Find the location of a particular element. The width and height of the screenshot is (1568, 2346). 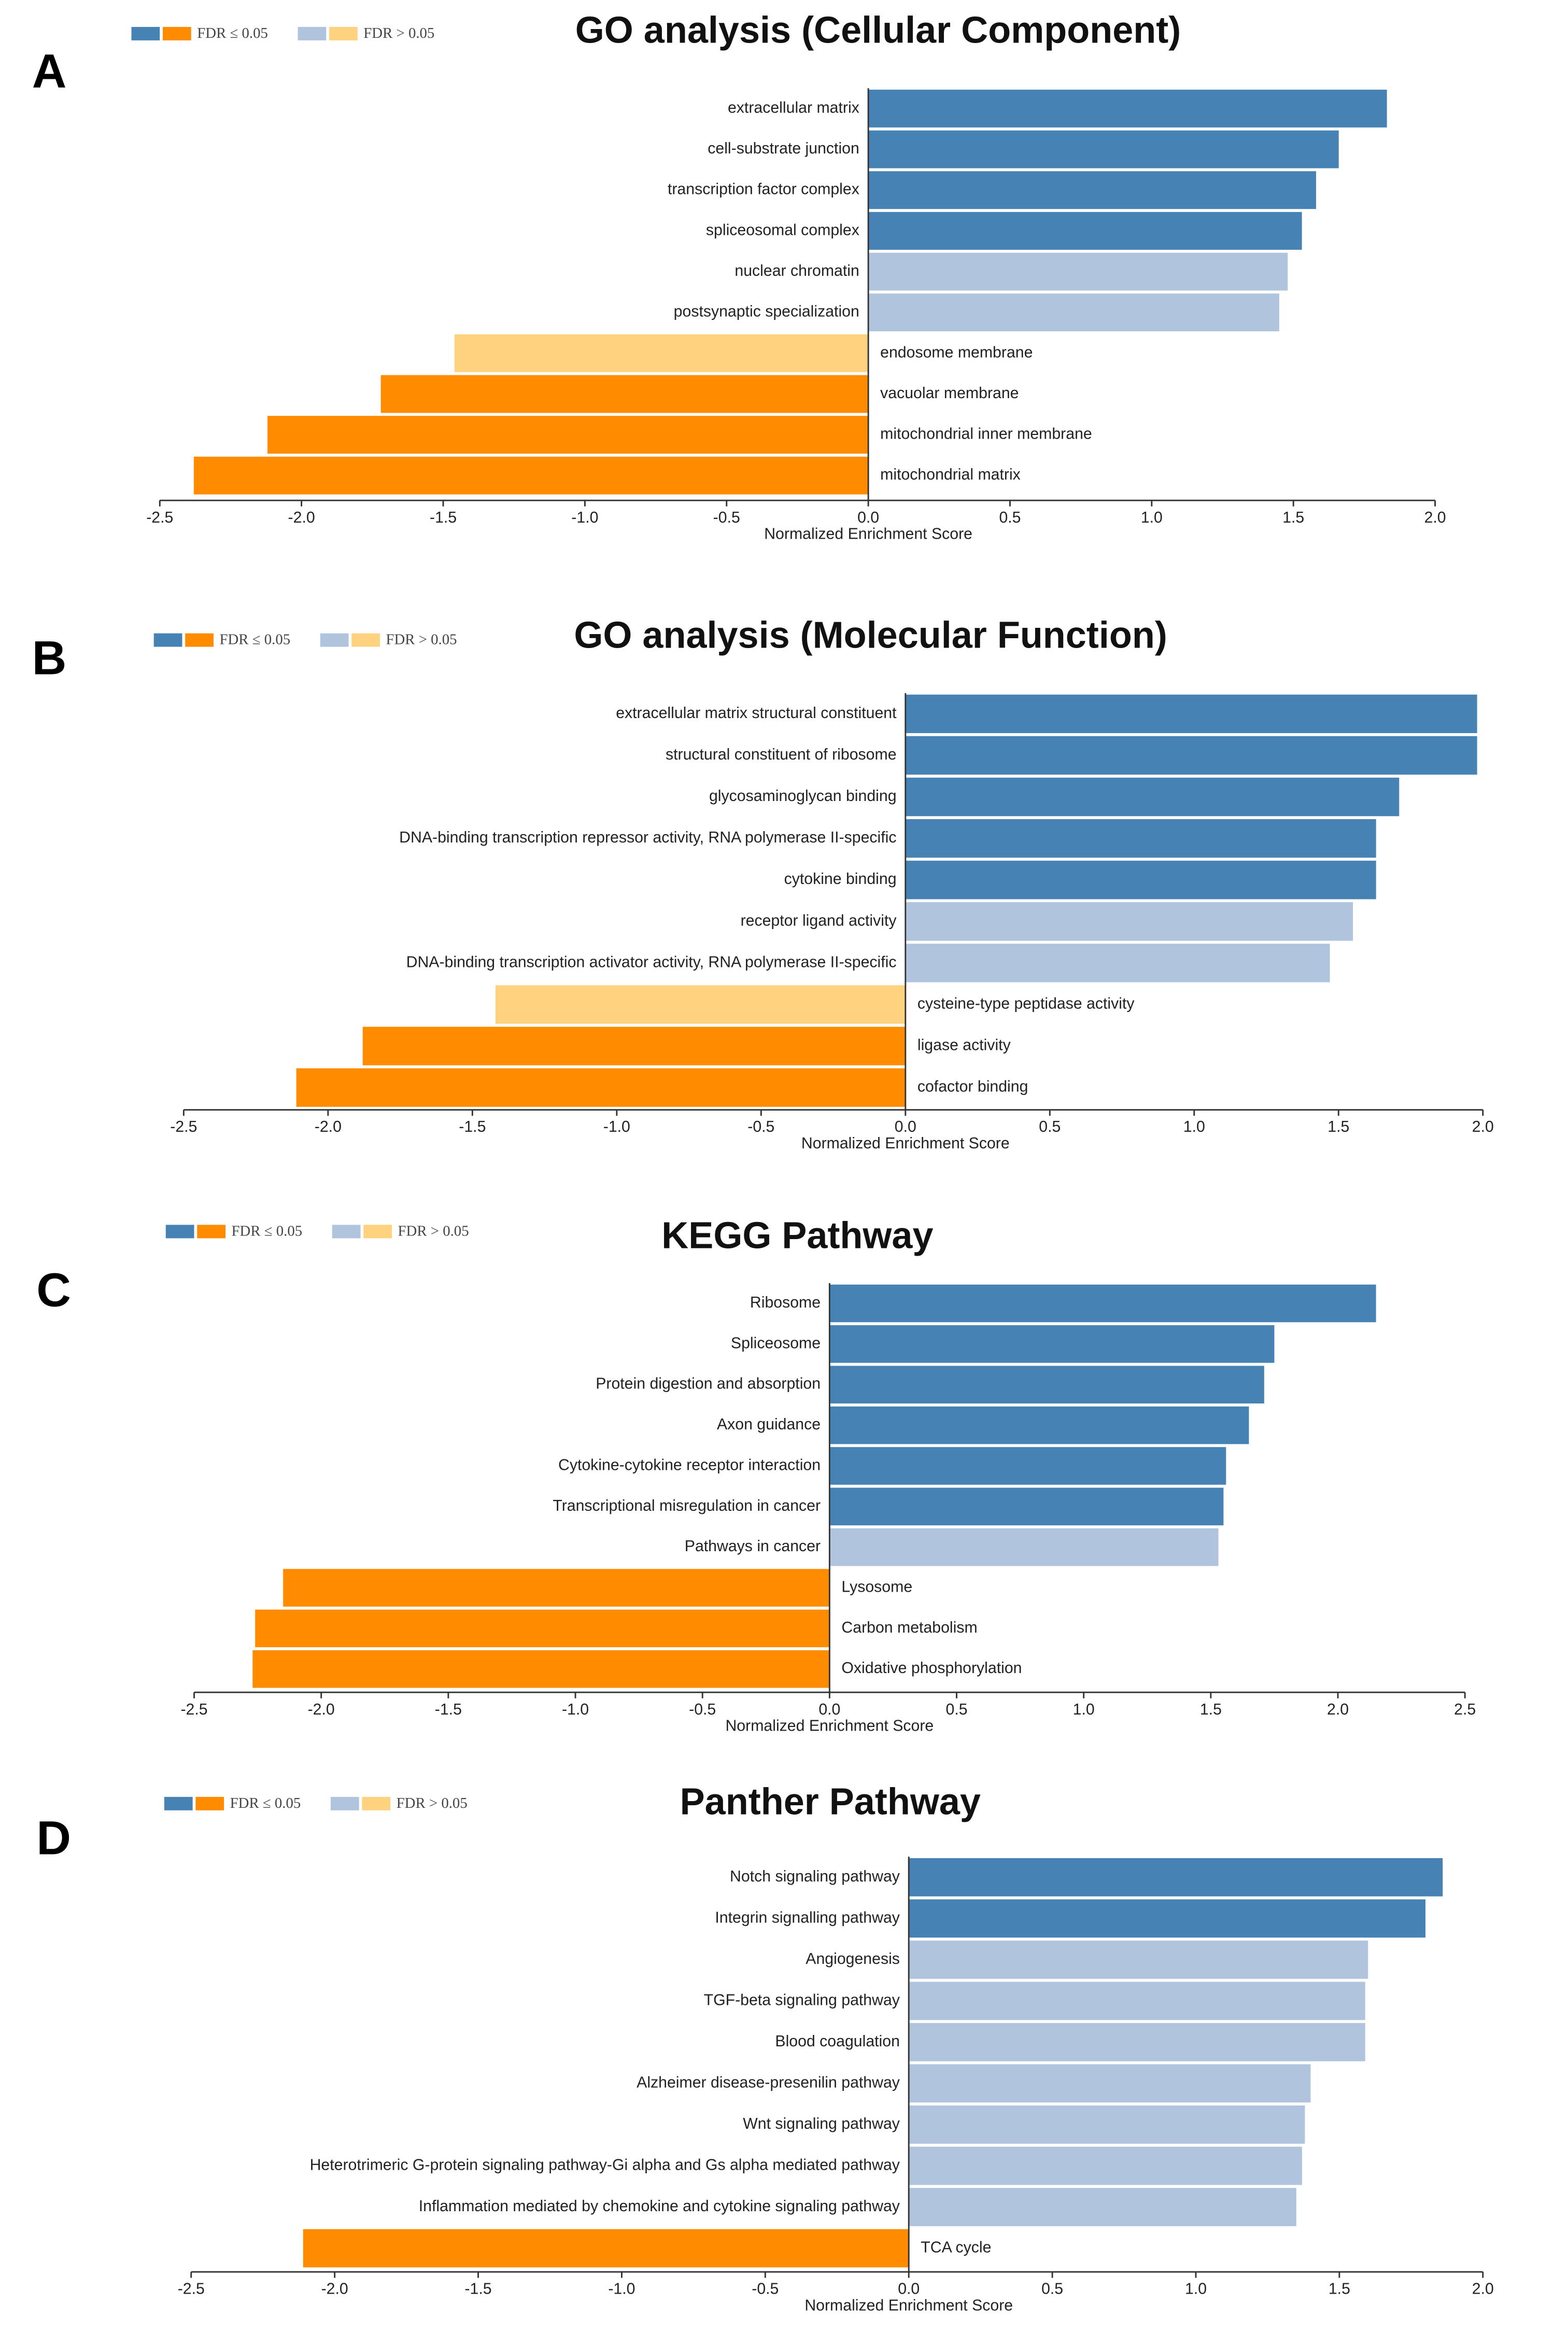

category-label: Spliceosome is located at coordinates (776, 1343).